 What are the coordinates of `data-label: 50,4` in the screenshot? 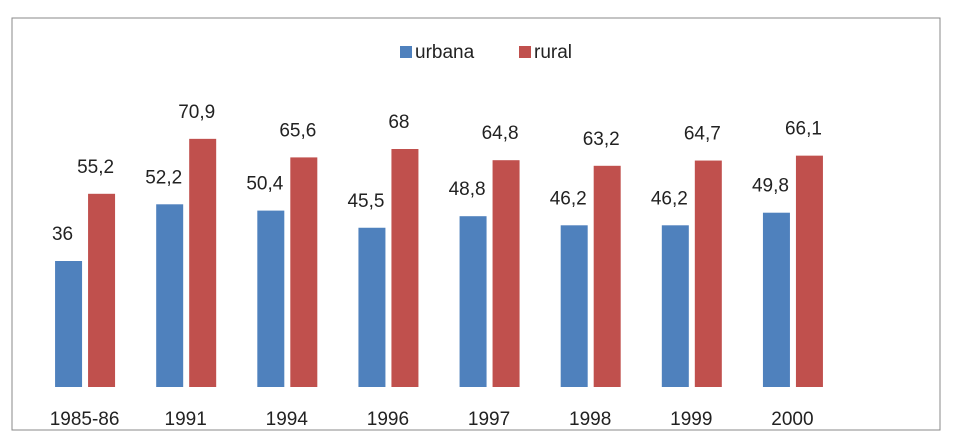 It's located at (264, 184).